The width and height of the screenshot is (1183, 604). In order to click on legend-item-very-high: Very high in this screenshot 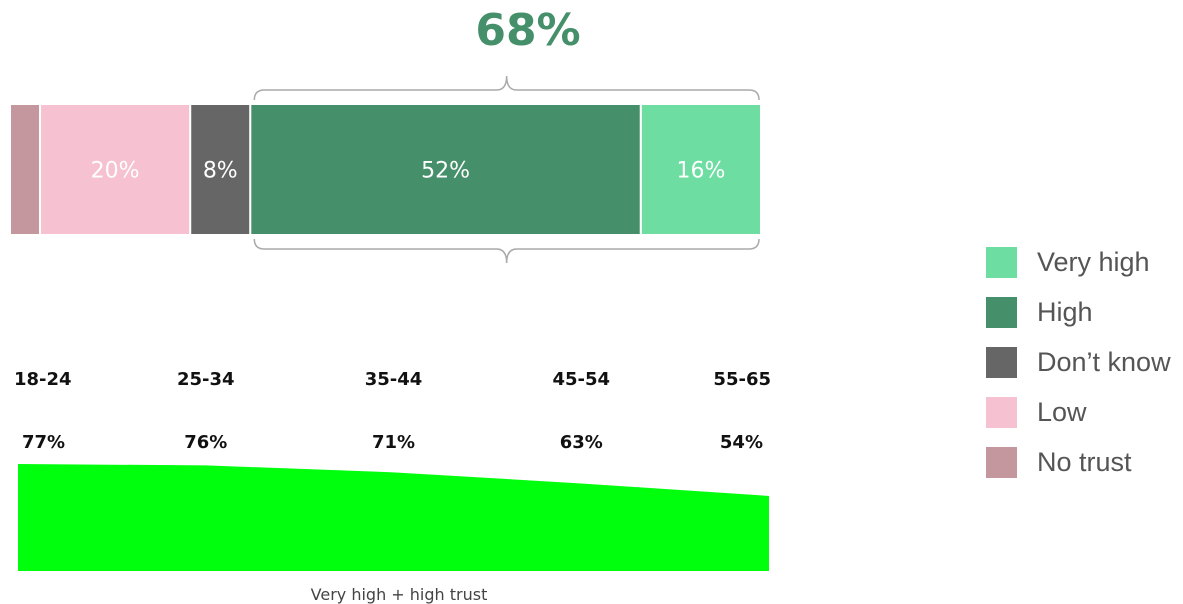, I will do `click(1078, 262)`.